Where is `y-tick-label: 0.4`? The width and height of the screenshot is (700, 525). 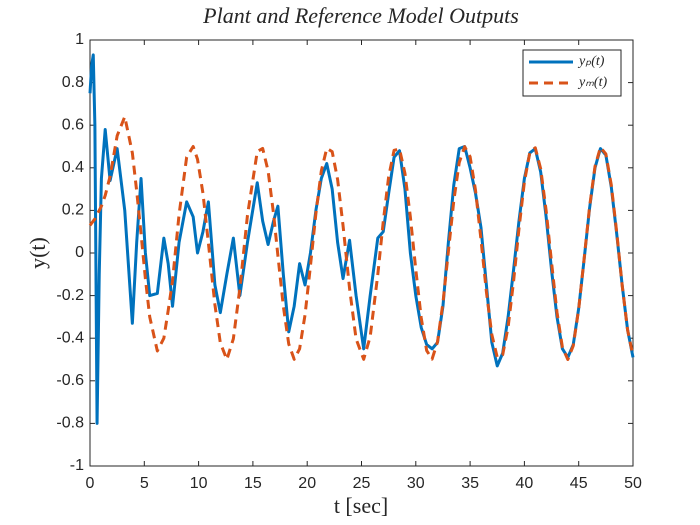
y-tick-label: 0.4 is located at coordinates (73, 167).